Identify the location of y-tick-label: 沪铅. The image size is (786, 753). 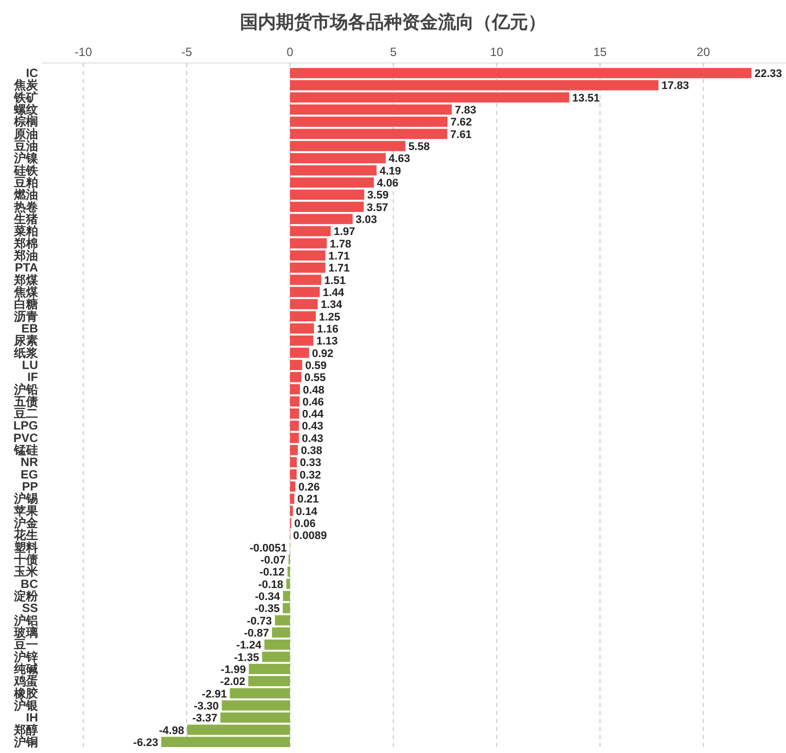
(25, 389).